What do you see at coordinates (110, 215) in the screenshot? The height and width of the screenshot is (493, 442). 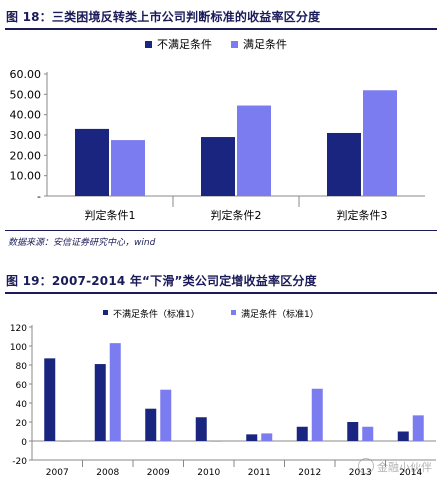 I see `x-tick-label-判定条件1: 判定条件1` at bounding box center [110, 215].